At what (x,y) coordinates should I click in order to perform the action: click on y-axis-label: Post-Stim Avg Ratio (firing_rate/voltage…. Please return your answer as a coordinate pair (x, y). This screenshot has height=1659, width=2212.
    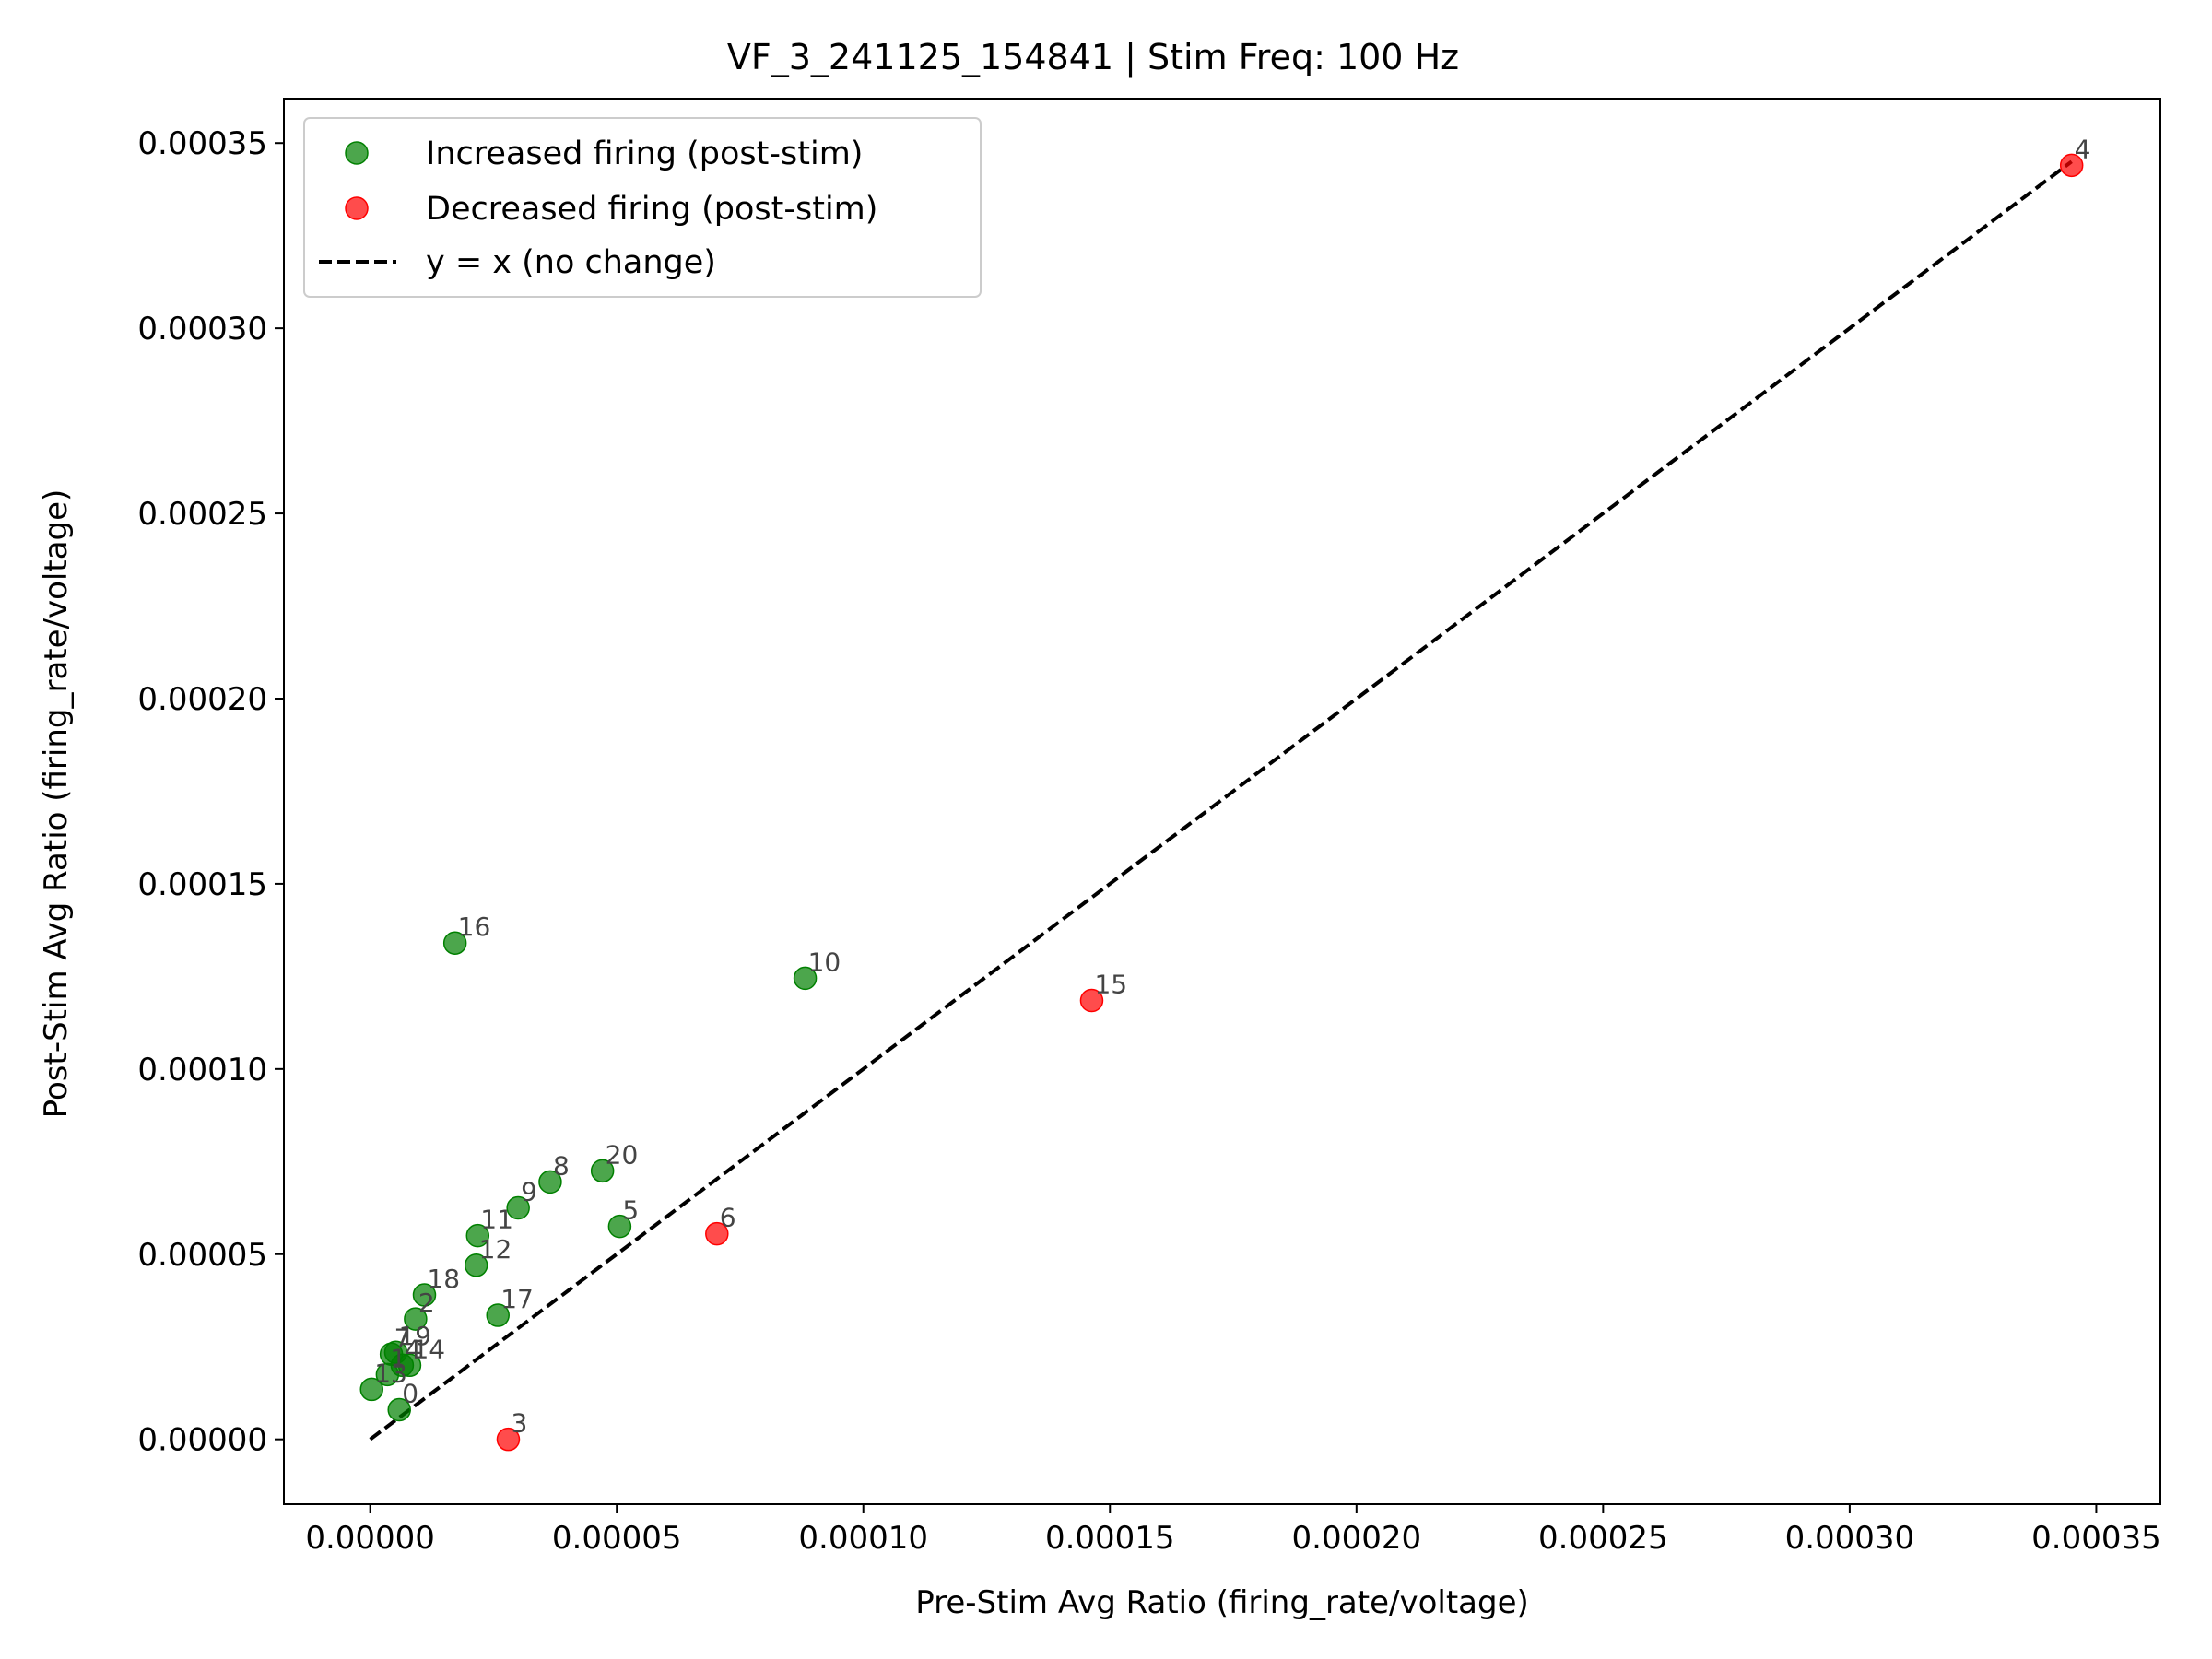
    Looking at the image, I should click on (56, 804).